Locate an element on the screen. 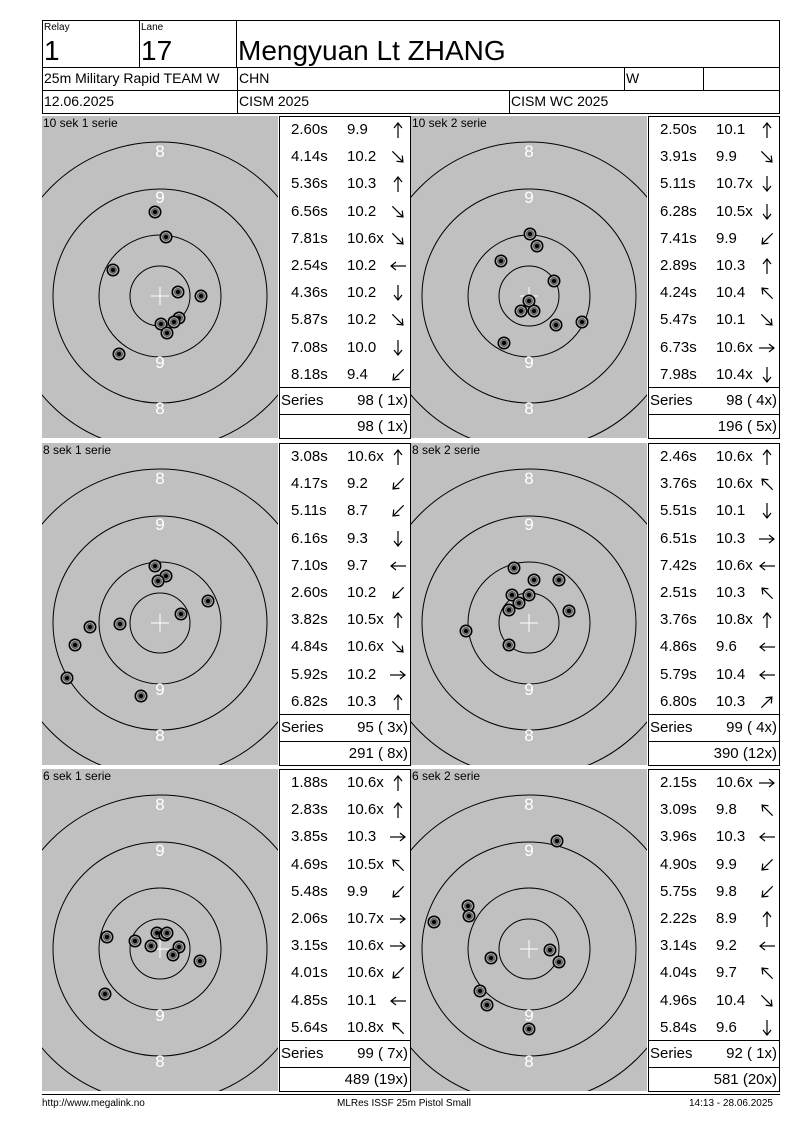  shot-row: 6.51s 10.3 is located at coordinates (714, 539).